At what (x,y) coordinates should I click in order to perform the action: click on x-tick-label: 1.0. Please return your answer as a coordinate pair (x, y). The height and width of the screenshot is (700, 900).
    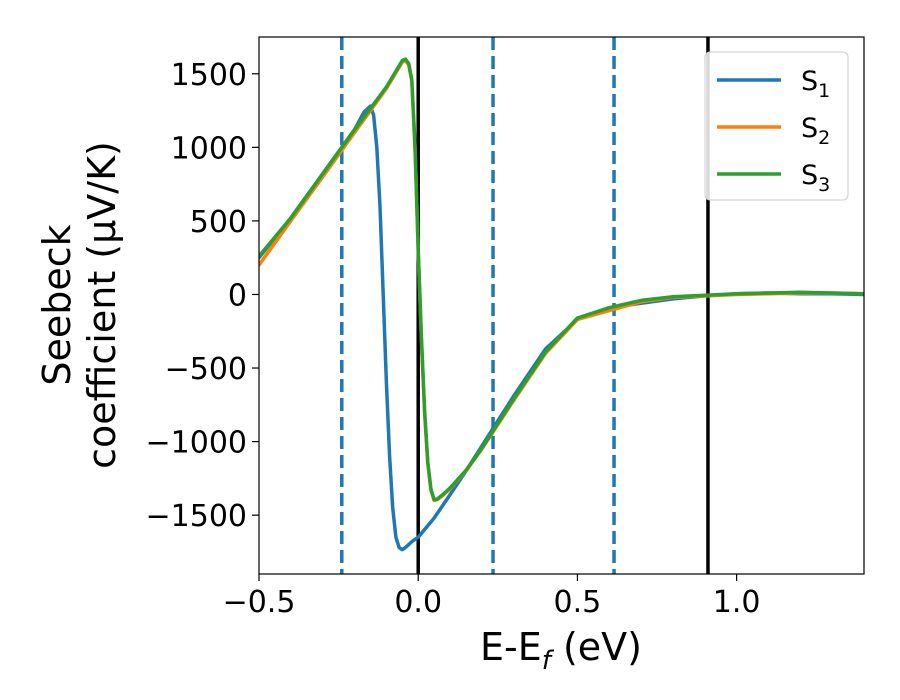
    Looking at the image, I should click on (737, 602).